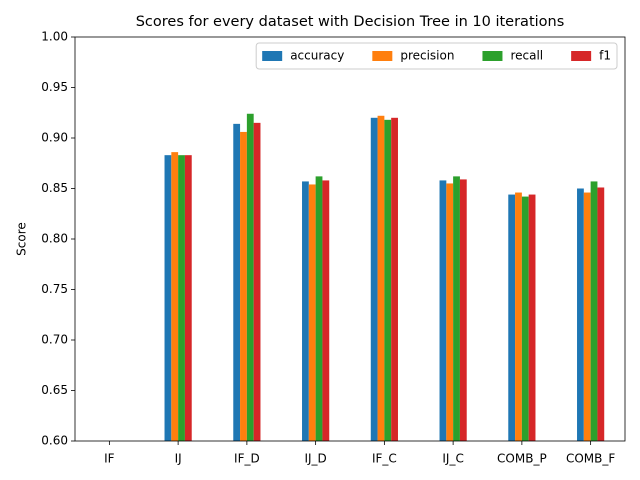 This screenshot has width=640, height=480. What do you see at coordinates (54, 441) in the screenshot?
I see `y-tick-label: 0.60` at bounding box center [54, 441].